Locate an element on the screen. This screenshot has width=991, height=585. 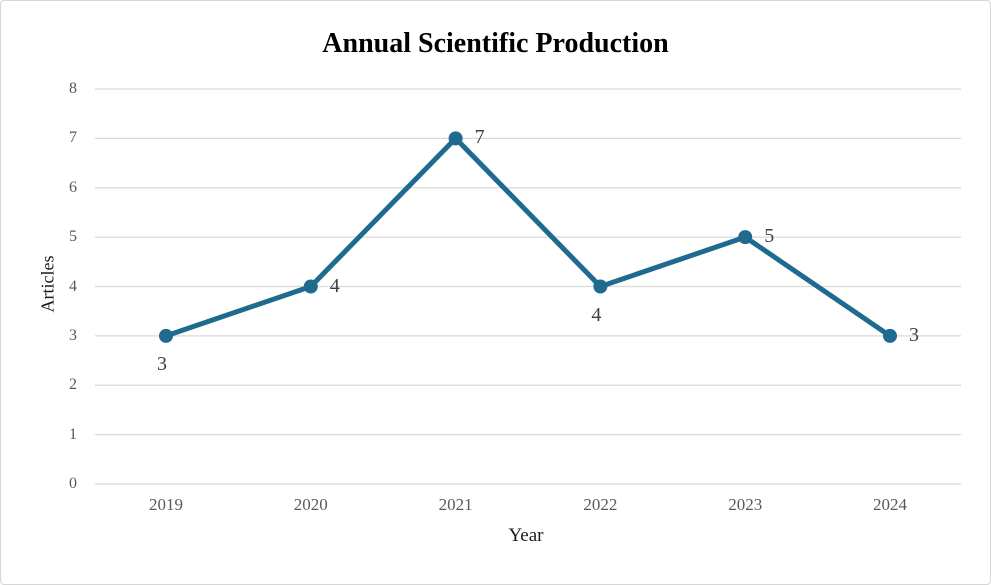
y-tick-label: 5 is located at coordinates (73, 237).